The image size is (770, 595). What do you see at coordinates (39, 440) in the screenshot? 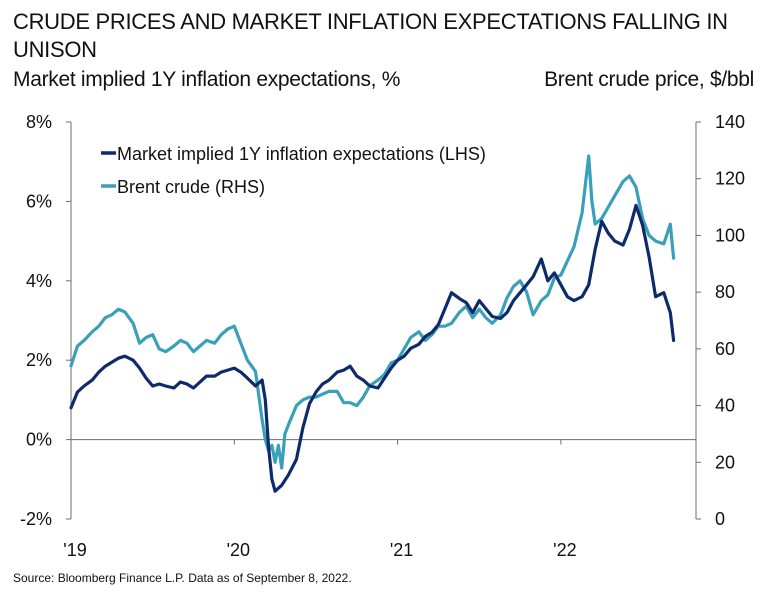
I see `left-axis-tick-label: 0%` at bounding box center [39, 440].